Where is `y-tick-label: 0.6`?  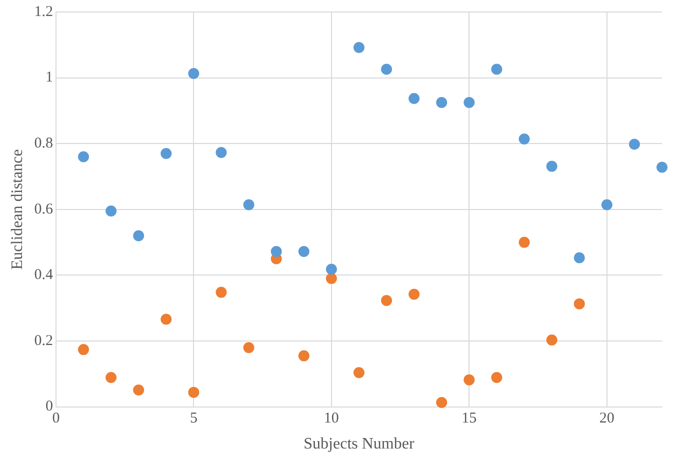 y-tick-label: 0.6 is located at coordinates (44, 209).